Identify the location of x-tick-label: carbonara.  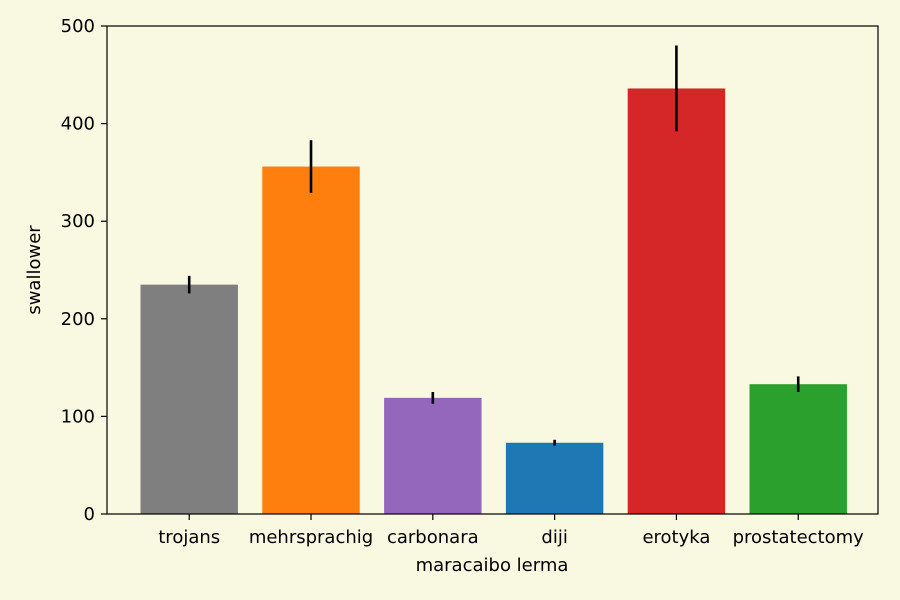
(433, 537).